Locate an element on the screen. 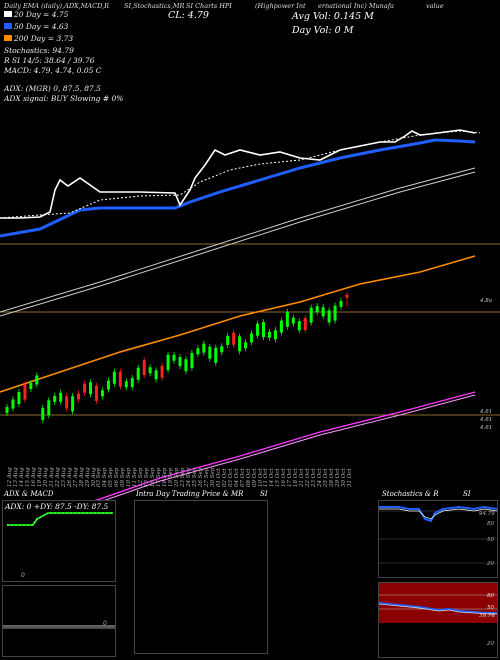 The height and width of the screenshot is (660, 500). legend-swatch-white is located at coordinates (8, 14).